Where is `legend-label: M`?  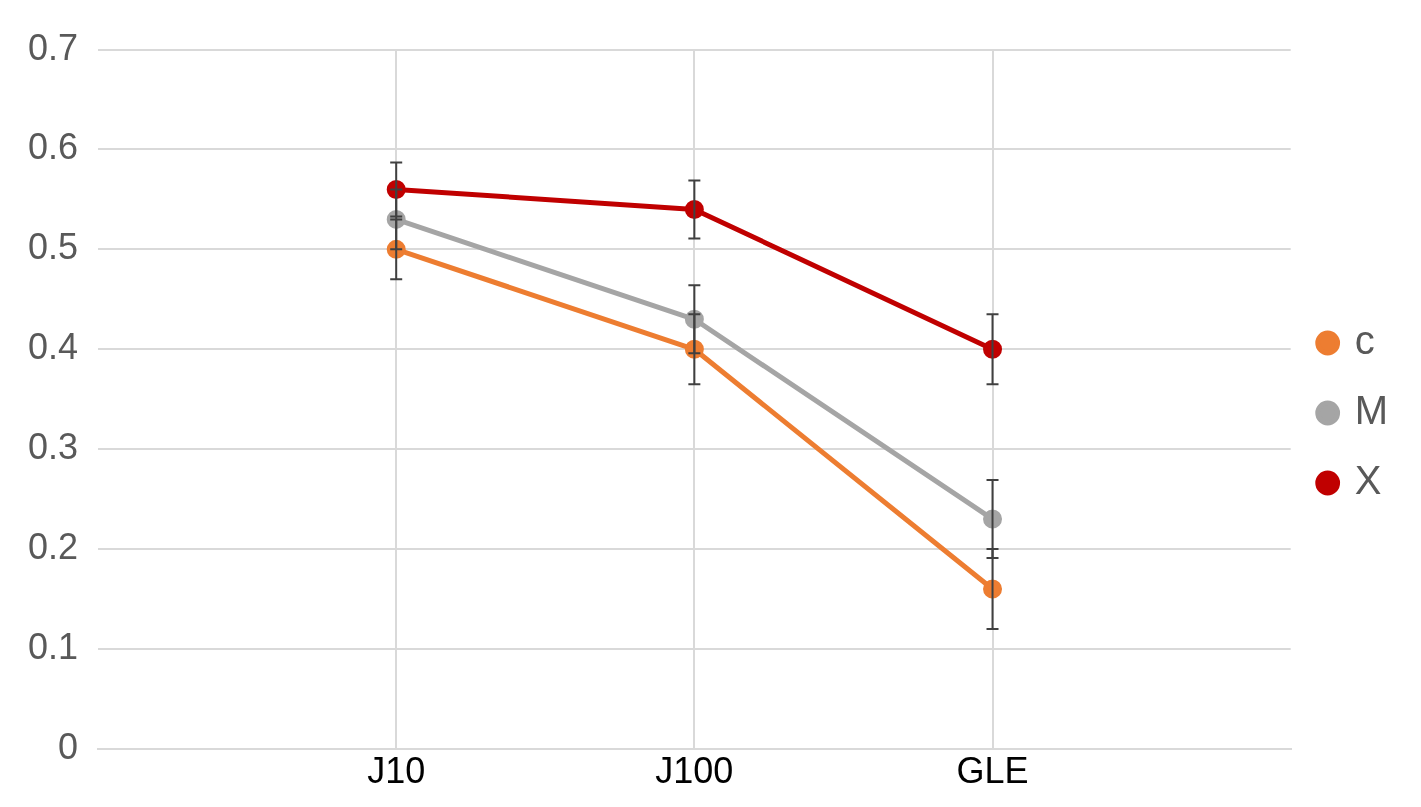
legend-label: M is located at coordinates (1371, 410).